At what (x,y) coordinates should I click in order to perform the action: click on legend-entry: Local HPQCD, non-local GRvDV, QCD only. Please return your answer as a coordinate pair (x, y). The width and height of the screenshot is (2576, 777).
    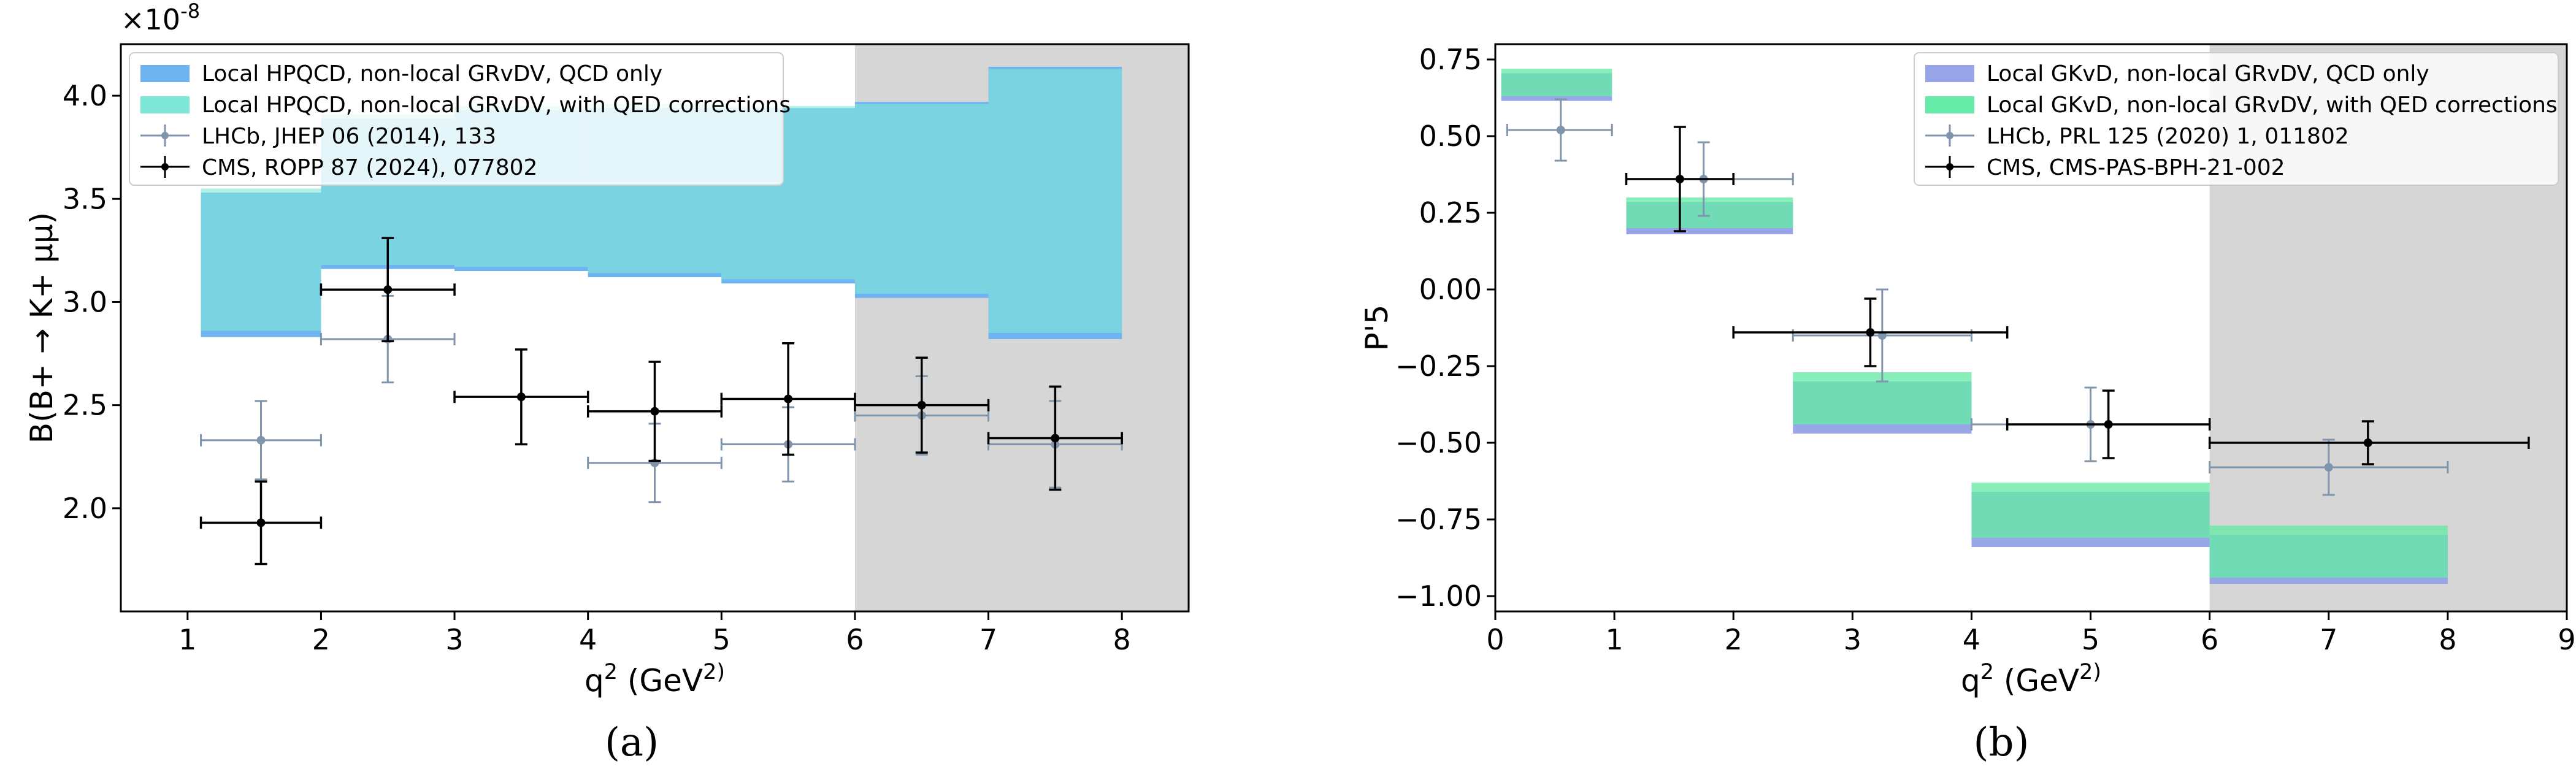
    Looking at the image, I should click on (401, 73).